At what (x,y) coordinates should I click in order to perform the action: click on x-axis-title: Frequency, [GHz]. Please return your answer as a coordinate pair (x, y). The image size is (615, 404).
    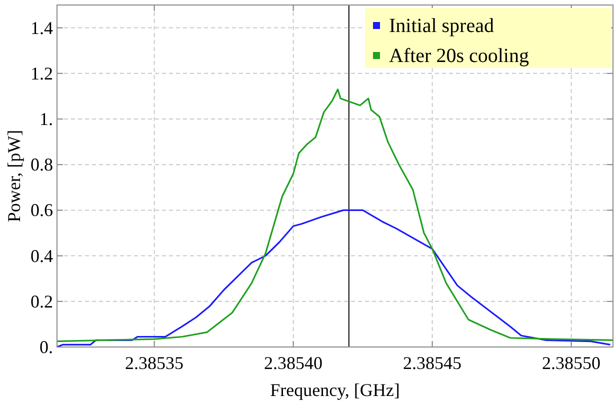
    Looking at the image, I should click on (335, 390).